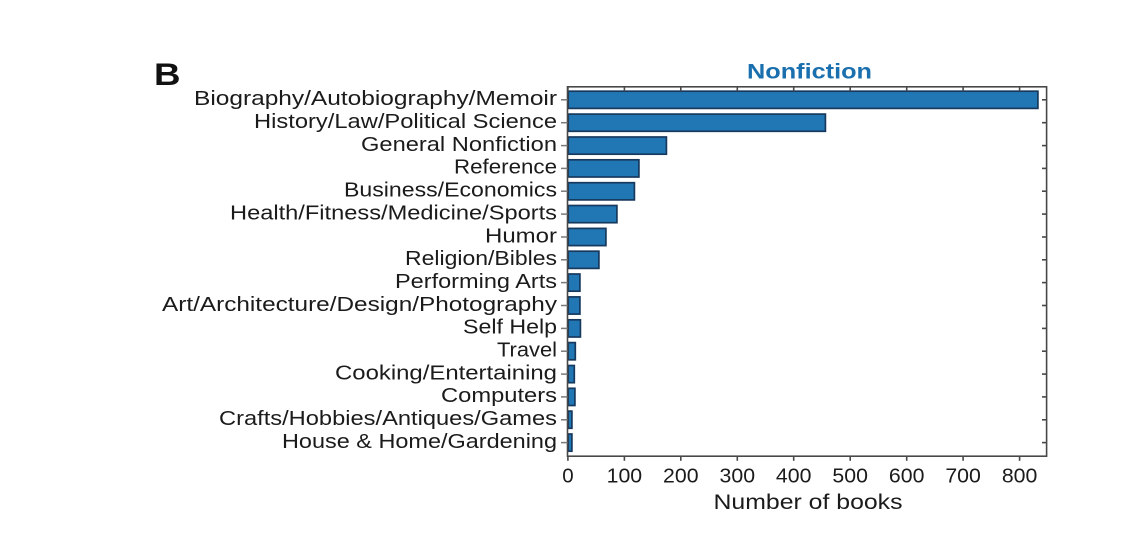 This screenshot has height=534, width=1140. I want to click on svg-text: Business/Economics, so click(450, 191).